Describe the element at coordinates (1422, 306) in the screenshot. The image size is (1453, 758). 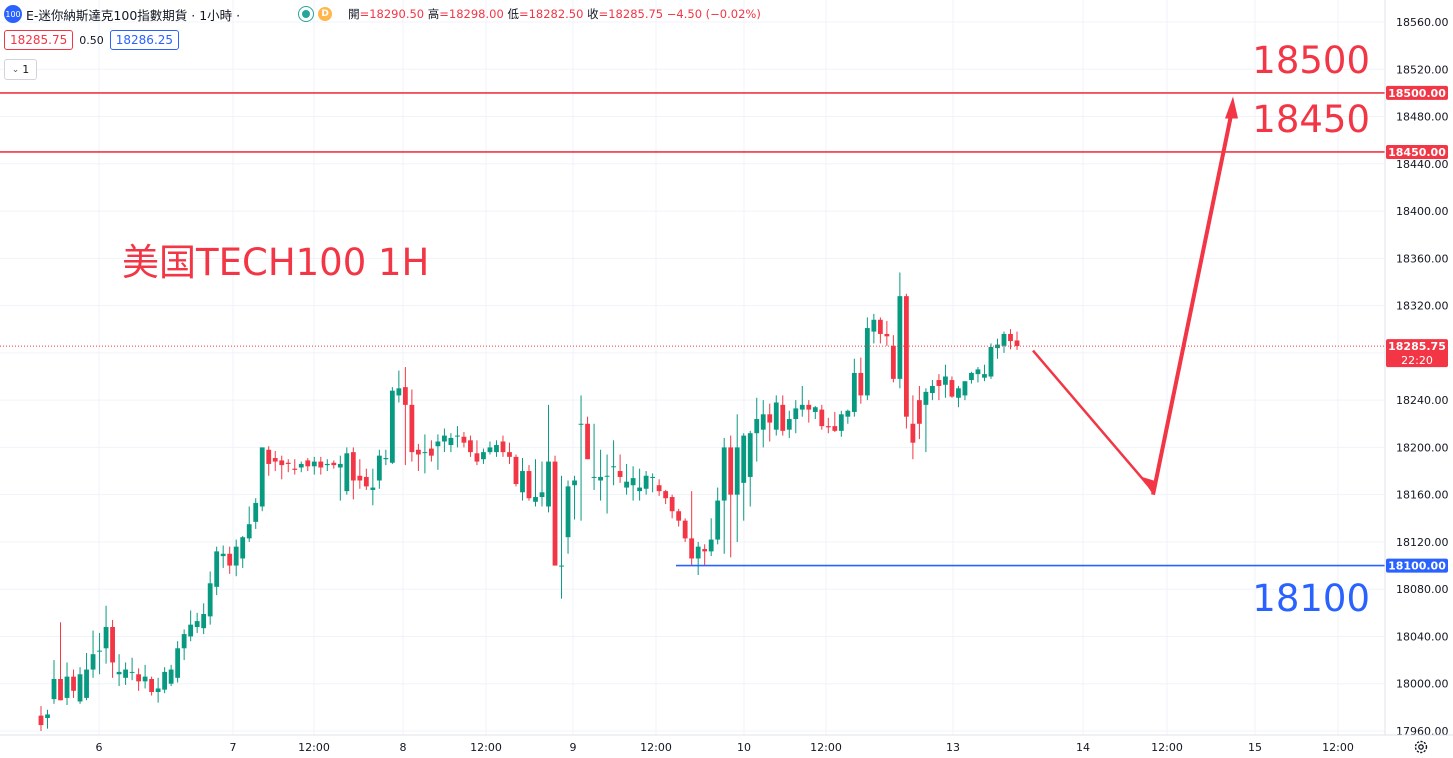
I see `y-tick-label: 18320.00` at that location.